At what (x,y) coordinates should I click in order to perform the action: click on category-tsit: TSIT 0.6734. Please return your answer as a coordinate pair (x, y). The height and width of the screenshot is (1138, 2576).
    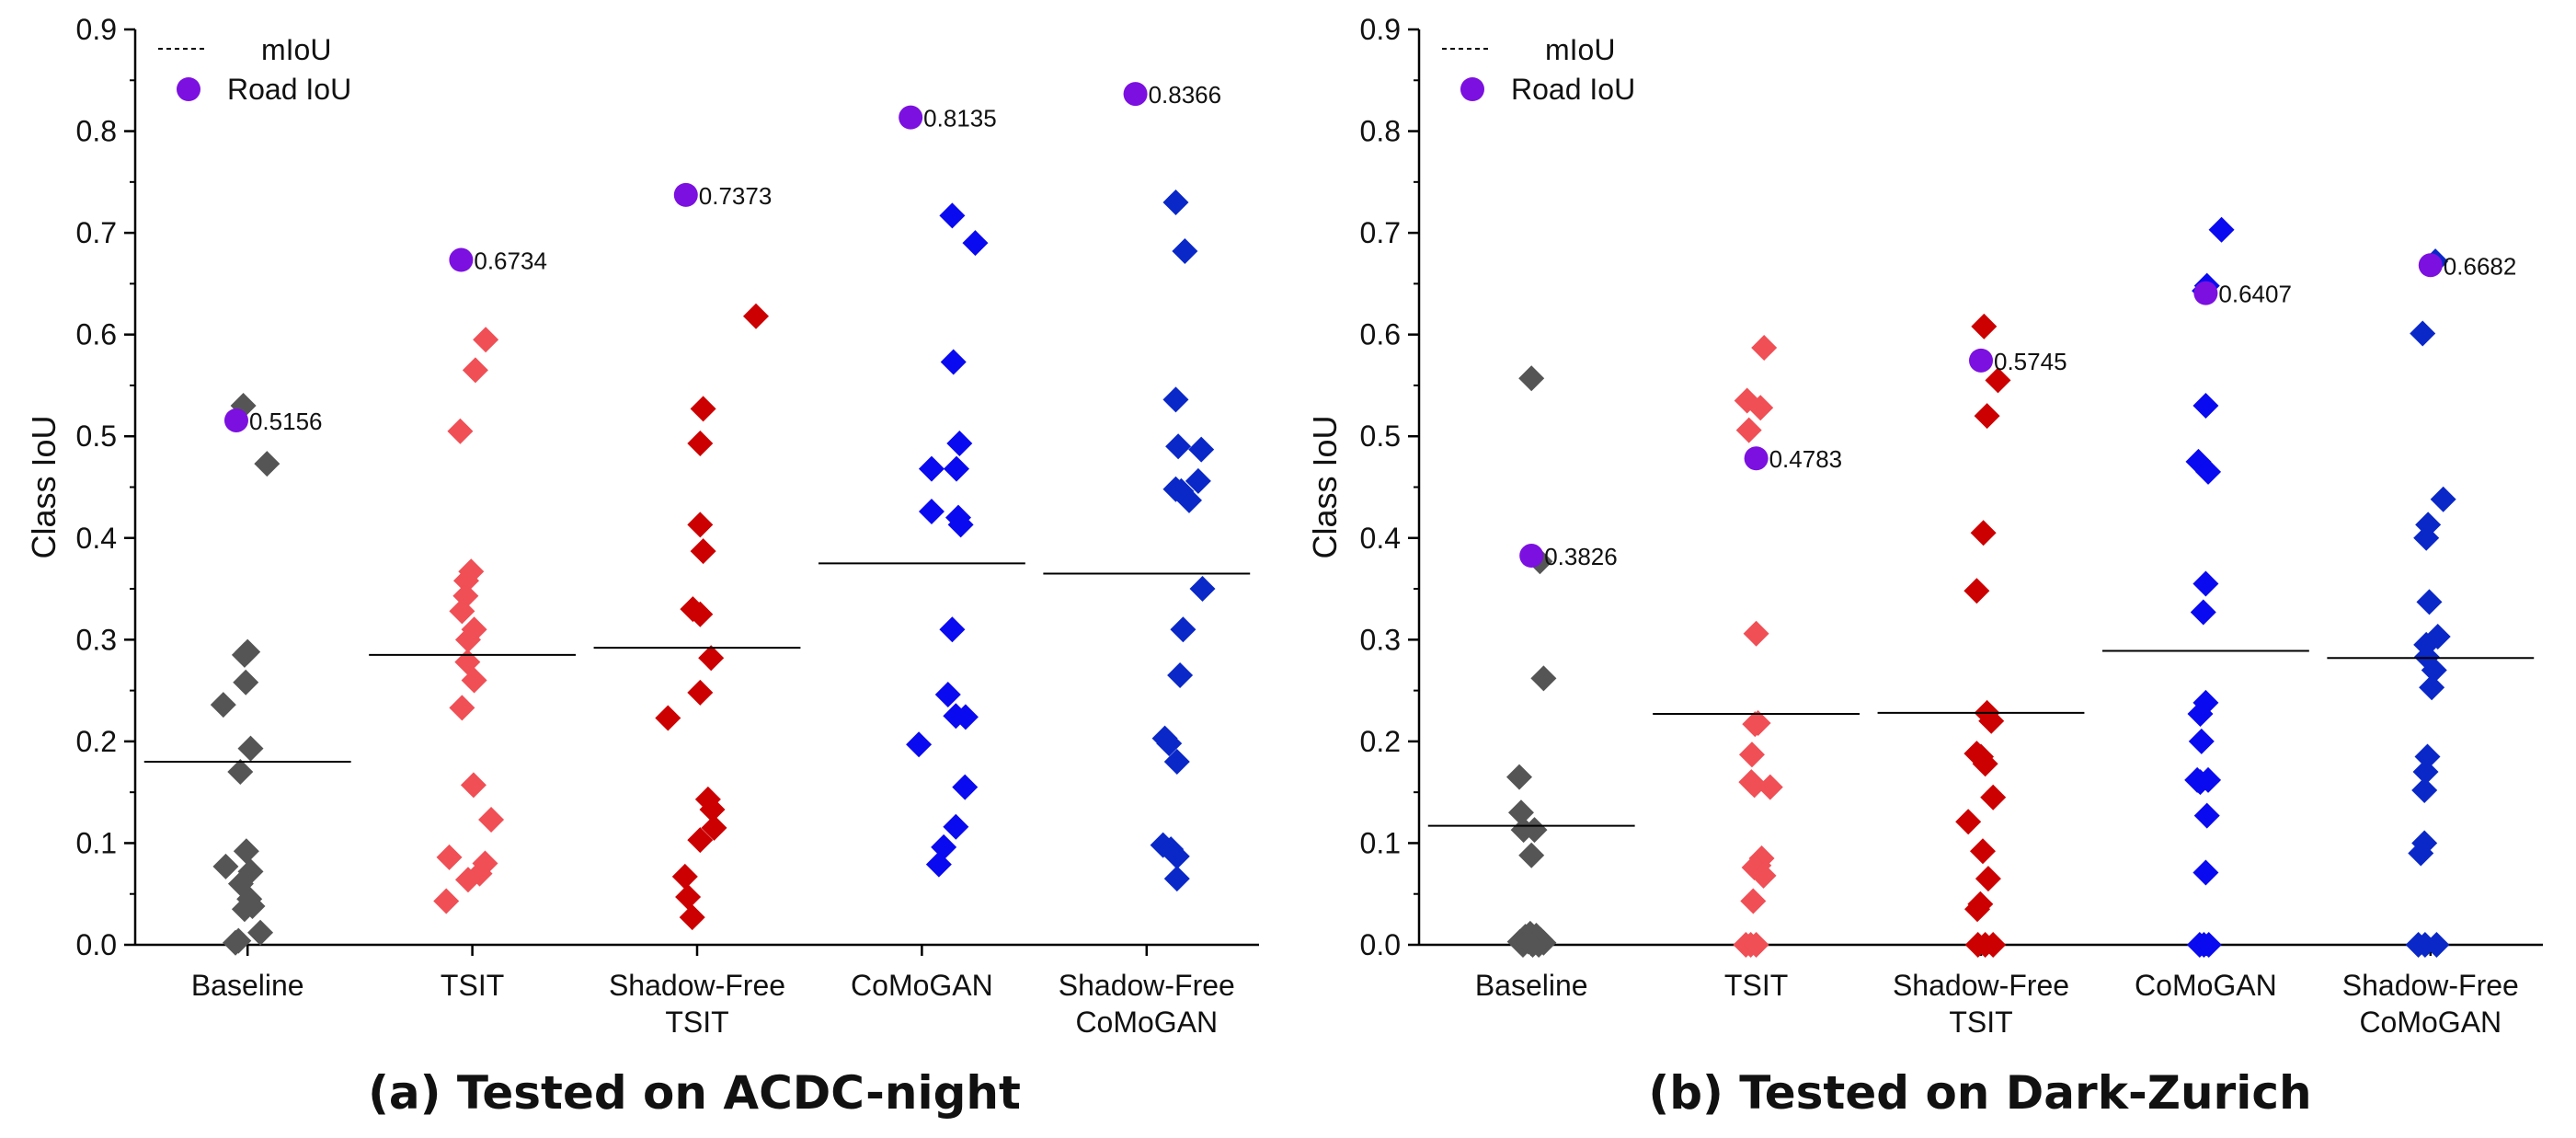
    Looking at the image, I should click on (473, 624).